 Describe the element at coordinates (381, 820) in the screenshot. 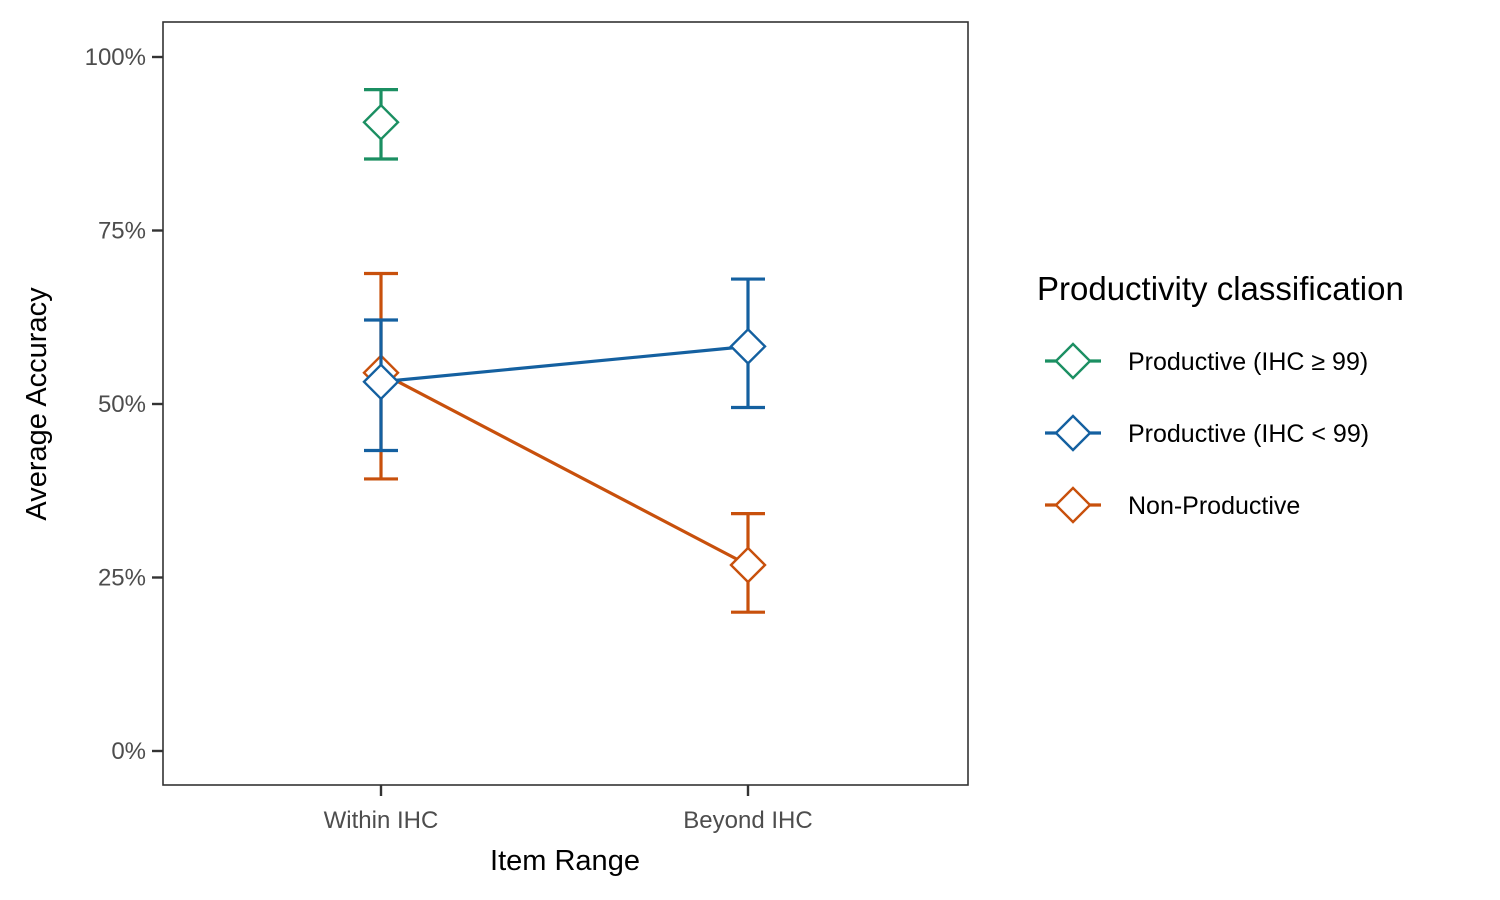

I see `x-tick-label: Within IHC` at that location.